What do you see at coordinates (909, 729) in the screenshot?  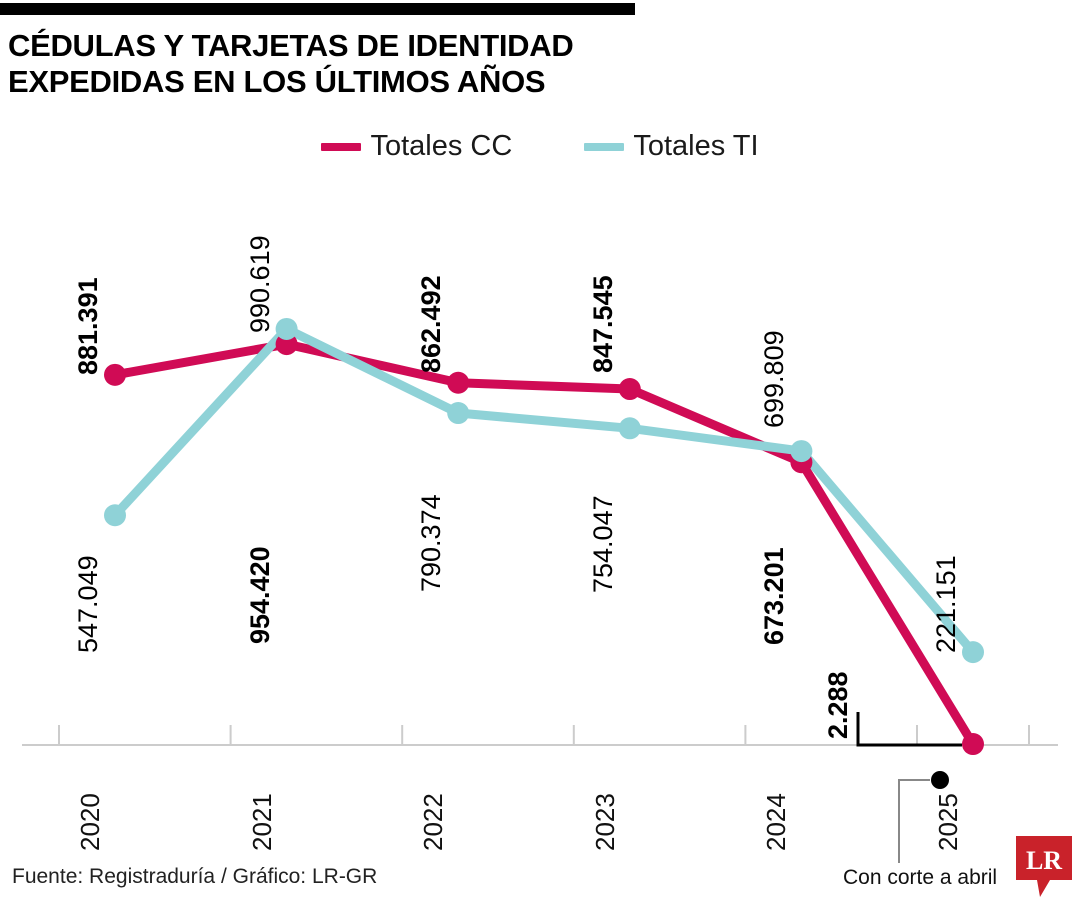 I see `callout-2288-leader` at bounding box center [909, 729].